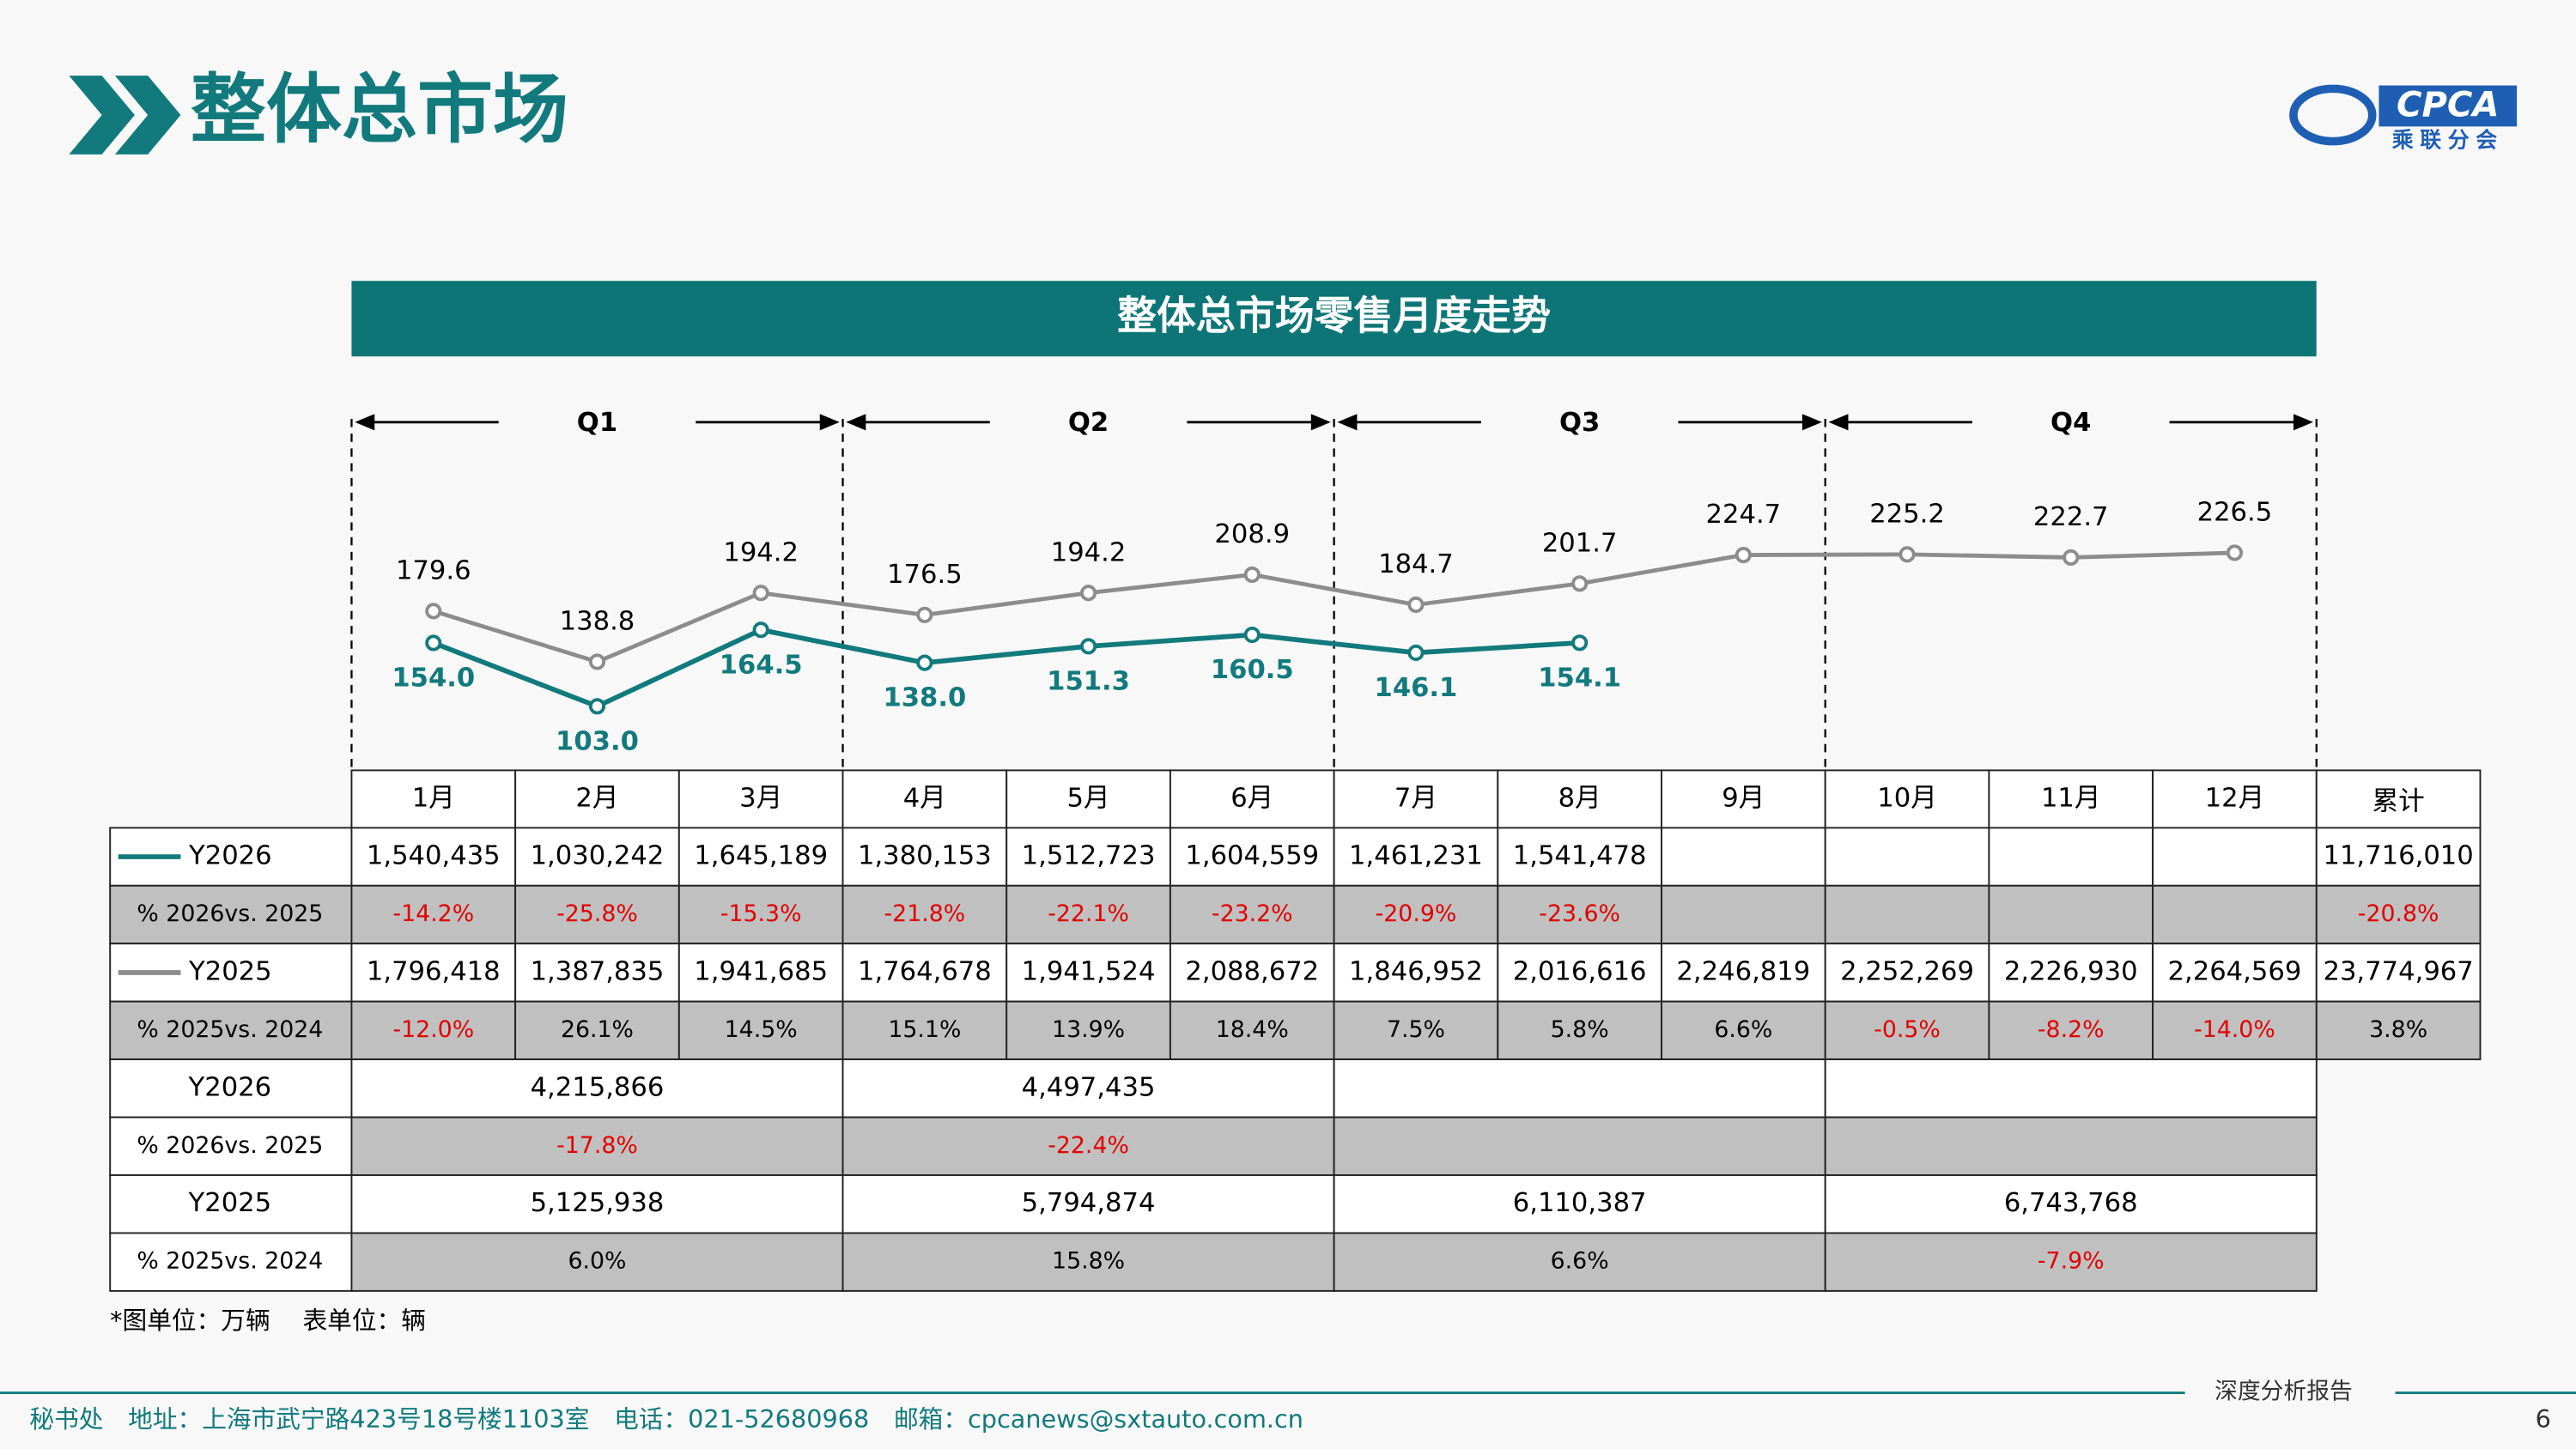 This screenshot has height=1449, width=2576. What do you see at coordinates (1416, 564) in the screenshot?
I see `data-label: 184.7` at bounding box center [1416, 564].